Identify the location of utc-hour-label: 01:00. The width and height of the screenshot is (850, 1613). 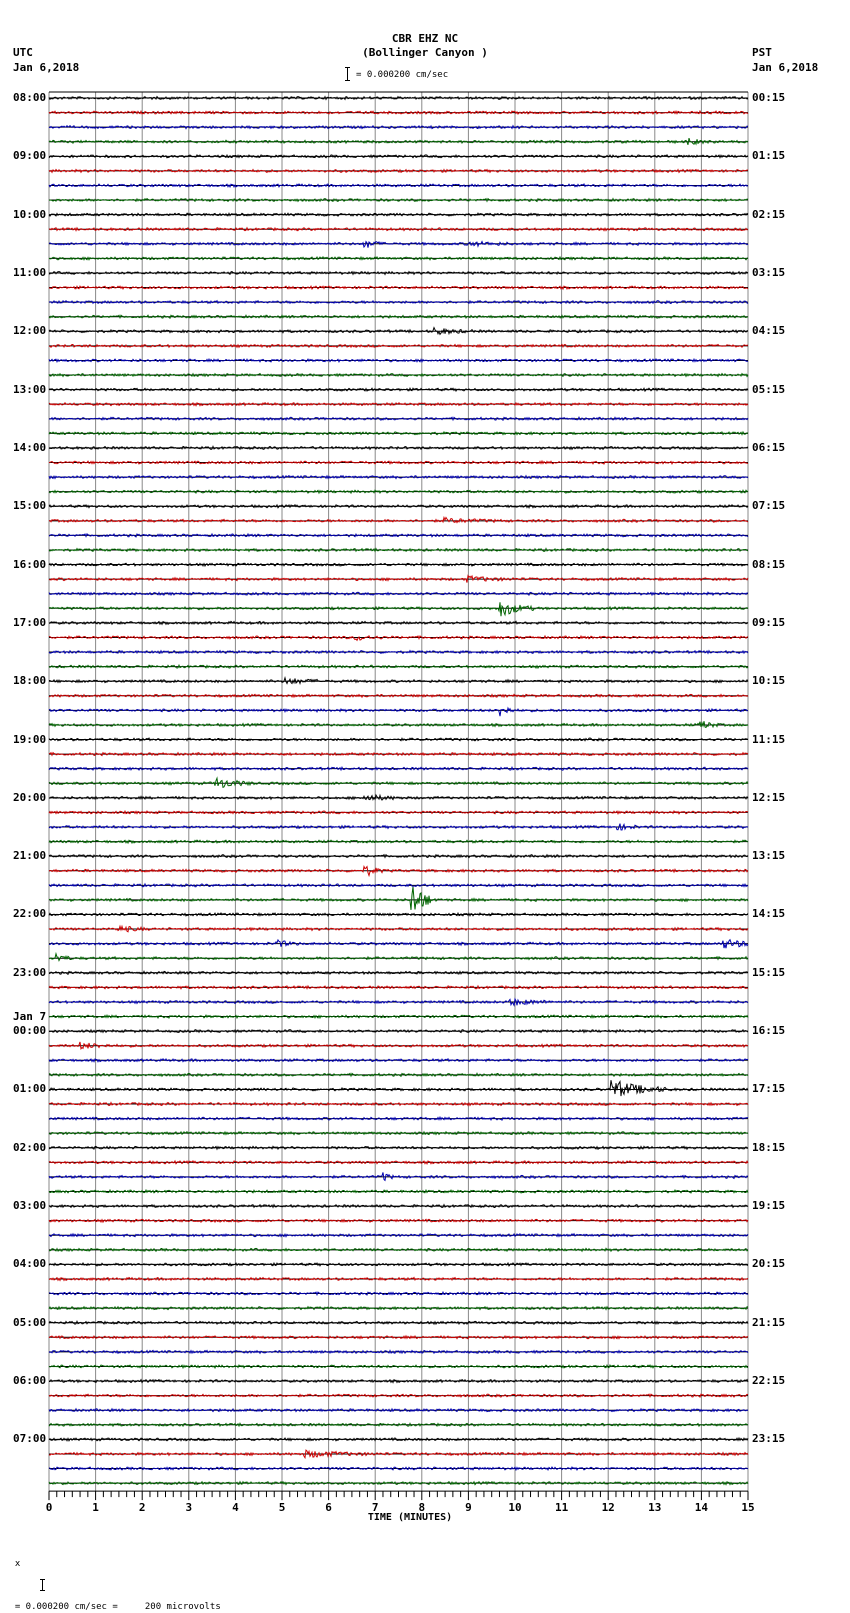
(30, 1089).